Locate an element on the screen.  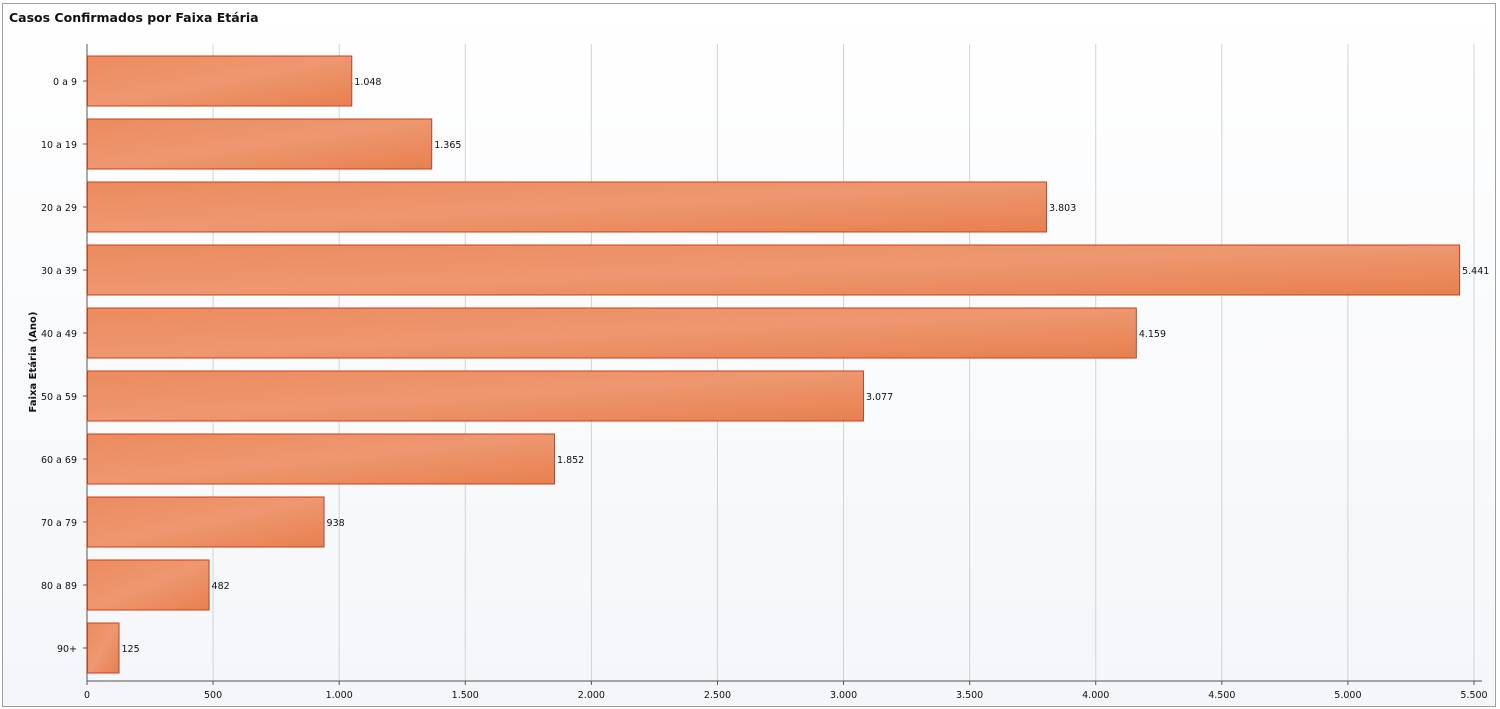
x-tick-label: 3.000 is located at coordinates (843, 695).